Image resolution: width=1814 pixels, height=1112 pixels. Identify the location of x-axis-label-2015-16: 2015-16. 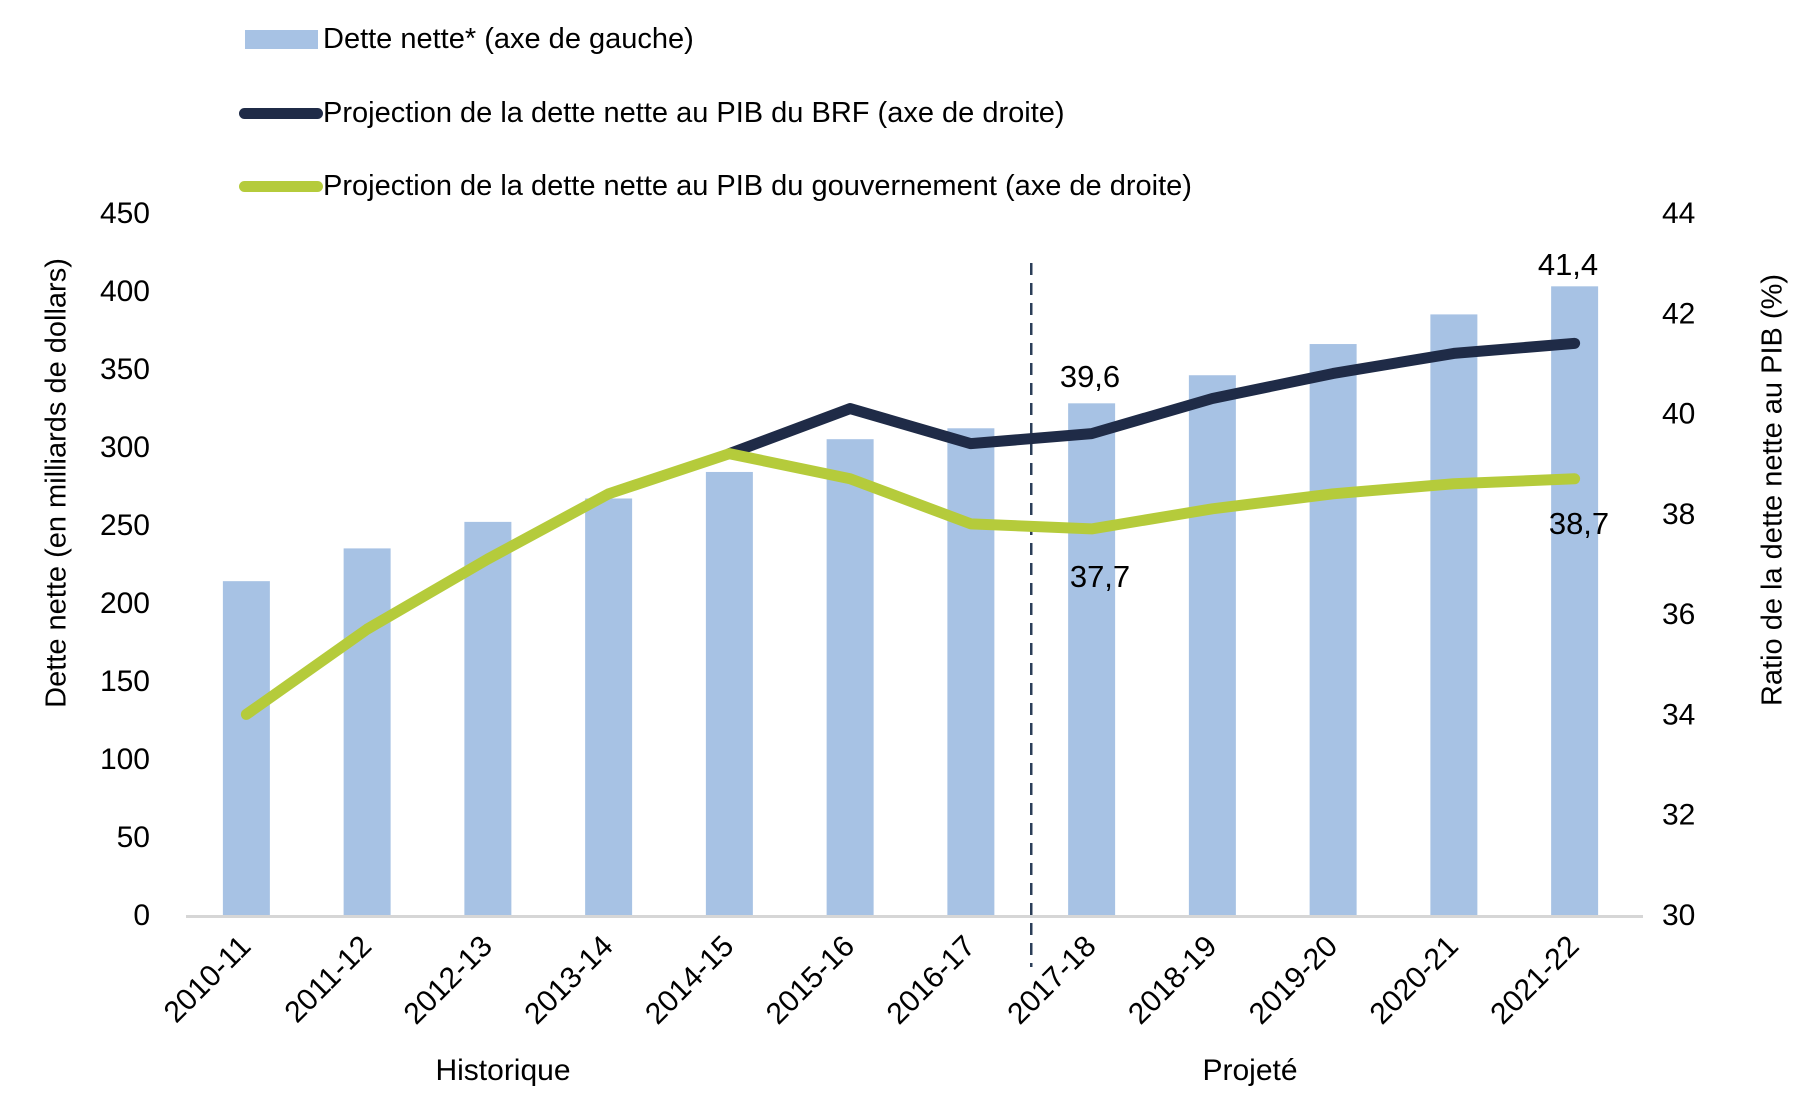
(810, 980).